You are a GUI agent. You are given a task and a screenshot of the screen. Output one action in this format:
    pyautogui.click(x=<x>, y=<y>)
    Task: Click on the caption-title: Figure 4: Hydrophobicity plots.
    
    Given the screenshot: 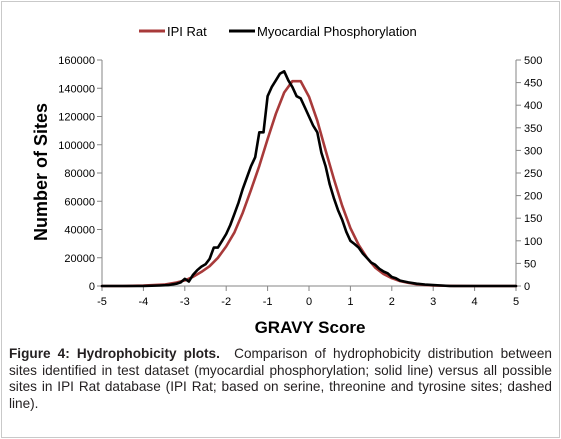 What is the action you would take?
    pyautogui.click(x=114, y=353)
    